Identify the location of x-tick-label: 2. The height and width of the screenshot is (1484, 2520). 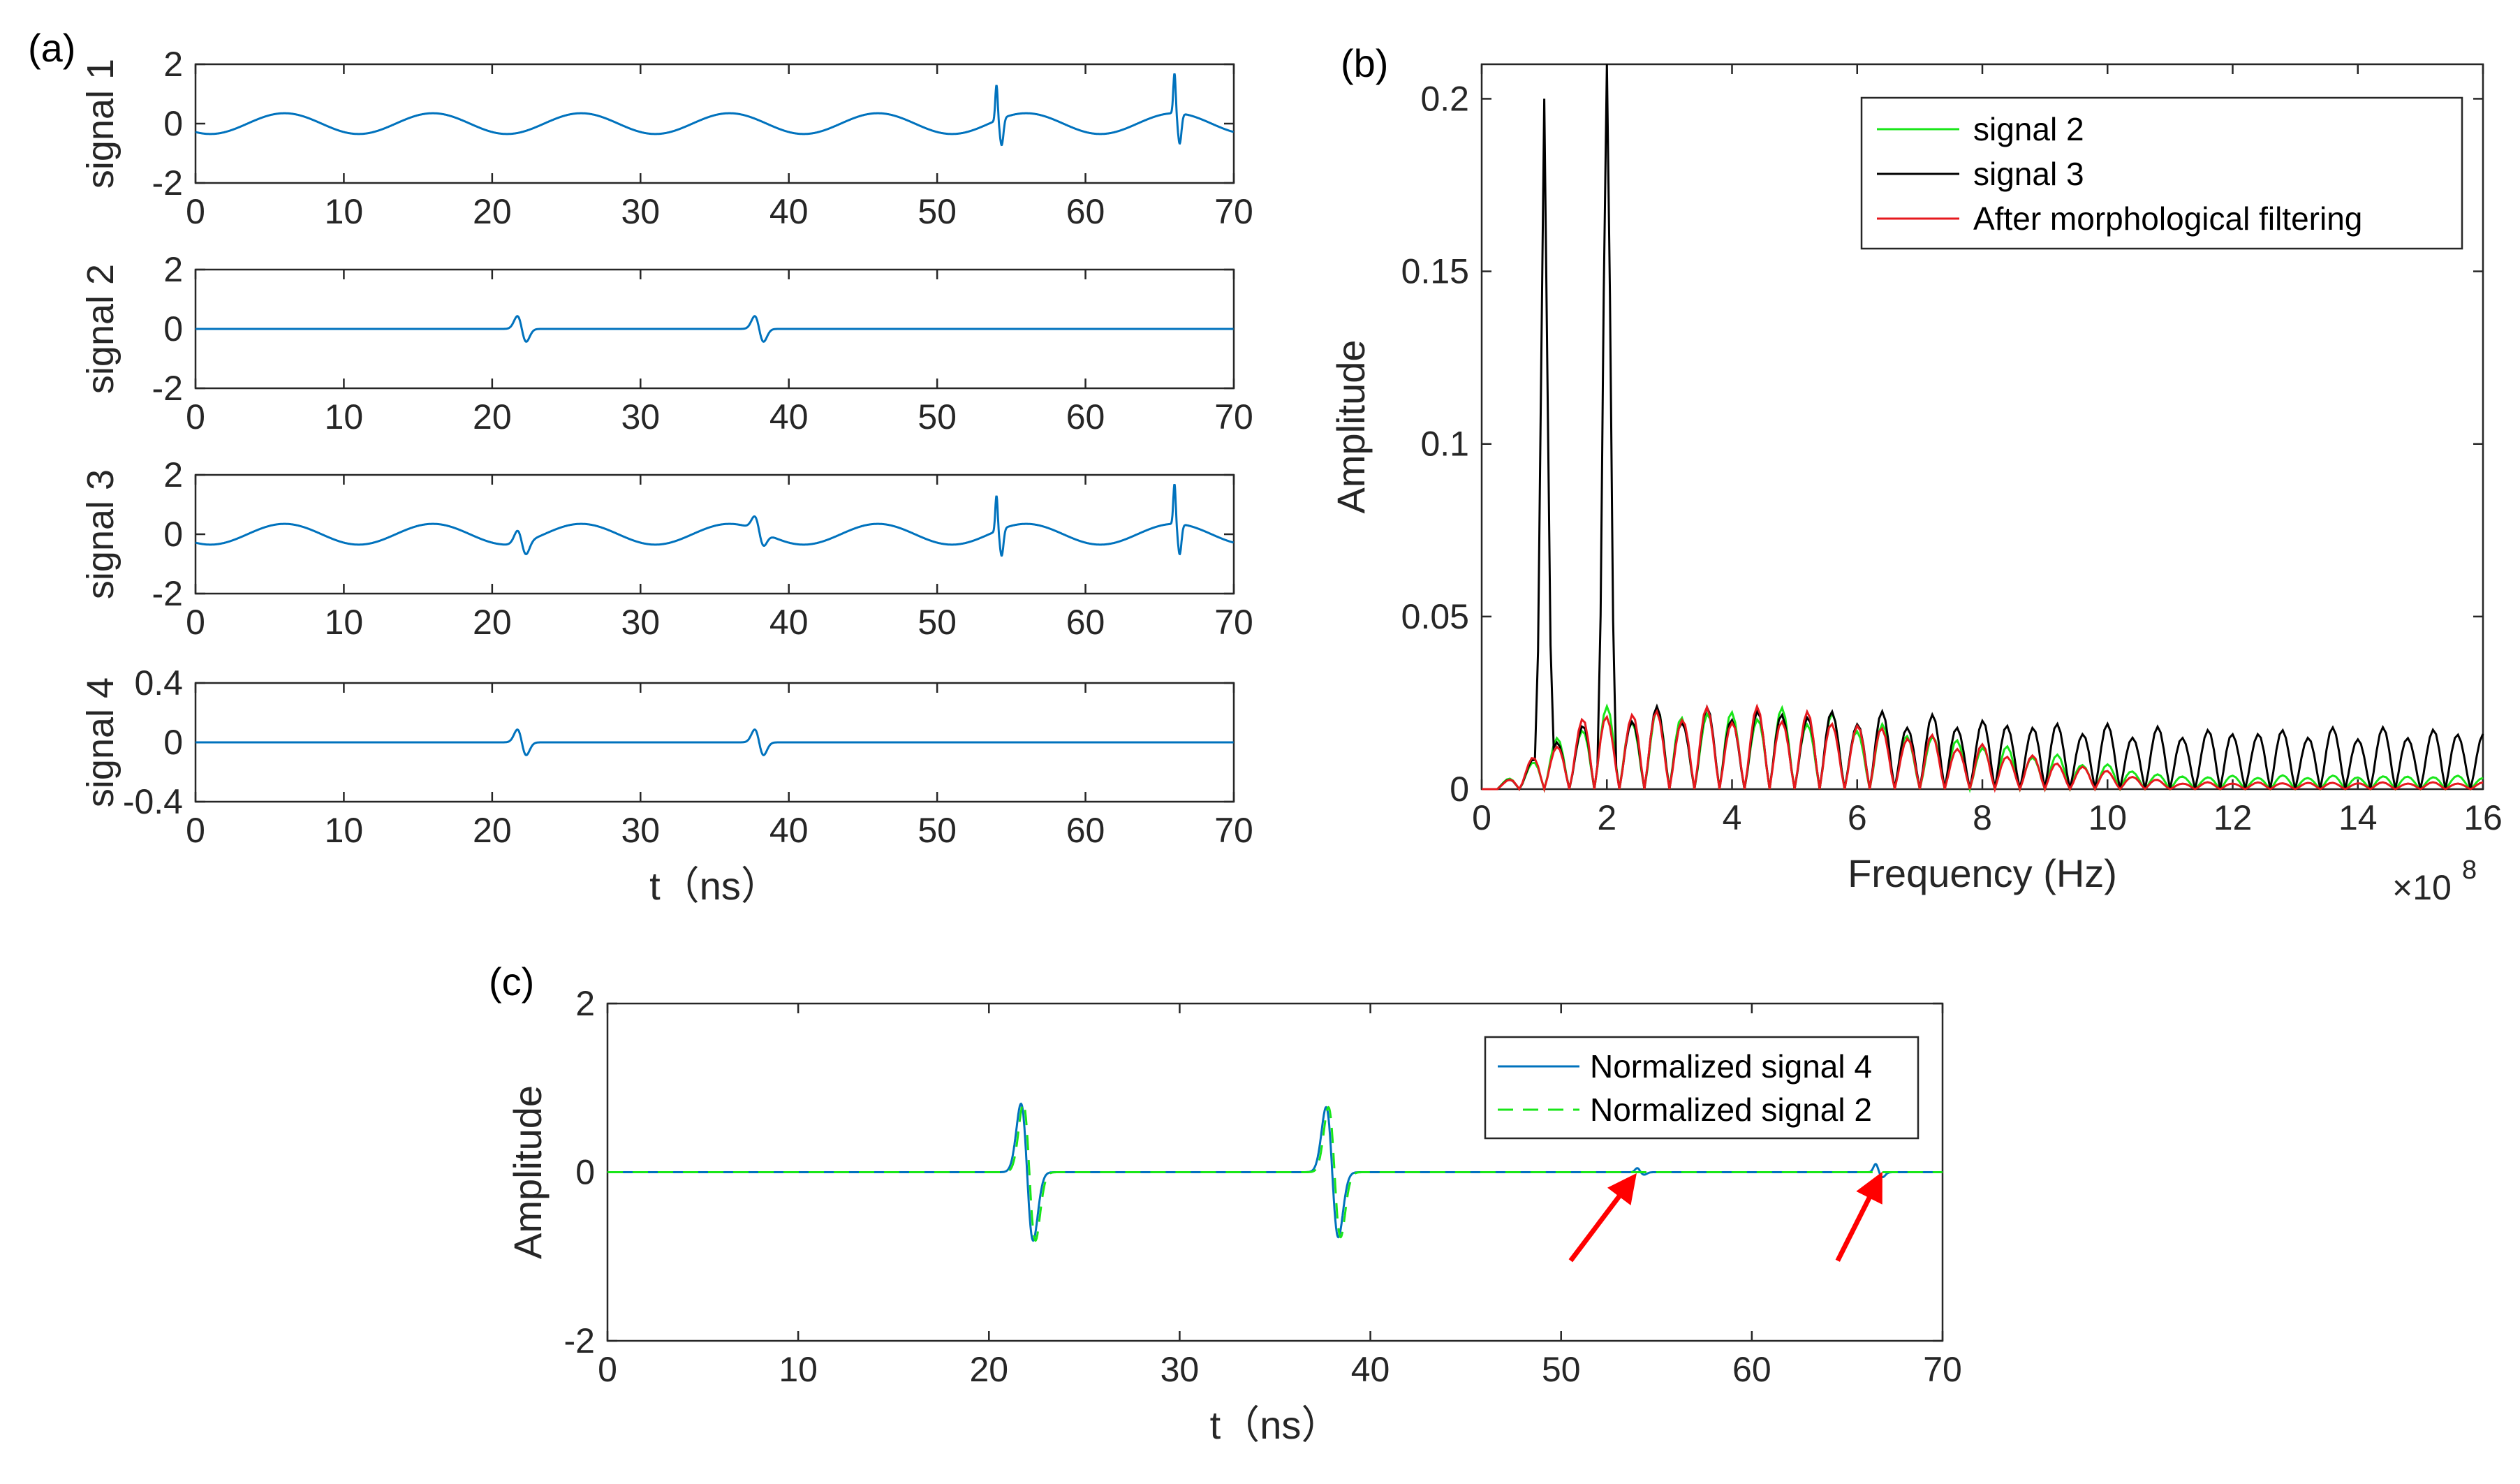
(1607, 817).